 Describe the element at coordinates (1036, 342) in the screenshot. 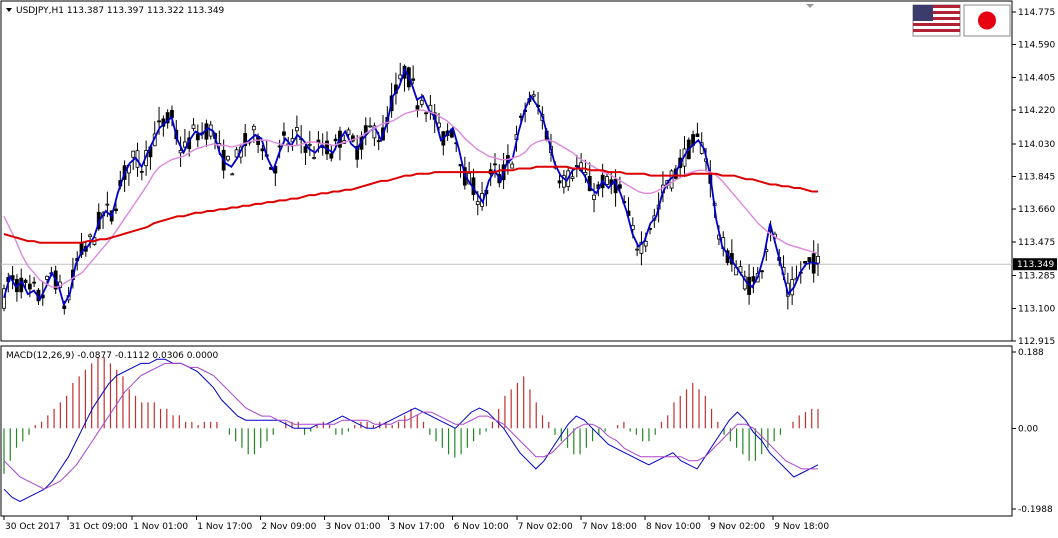

I see `price-tick-label: 112.915` at that location.